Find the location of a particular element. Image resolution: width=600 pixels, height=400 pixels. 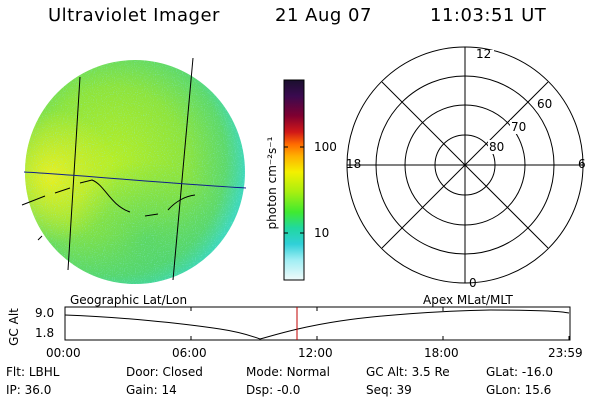

timeline-y-axis-label: GC Alt is located at coordinates (14, 327).